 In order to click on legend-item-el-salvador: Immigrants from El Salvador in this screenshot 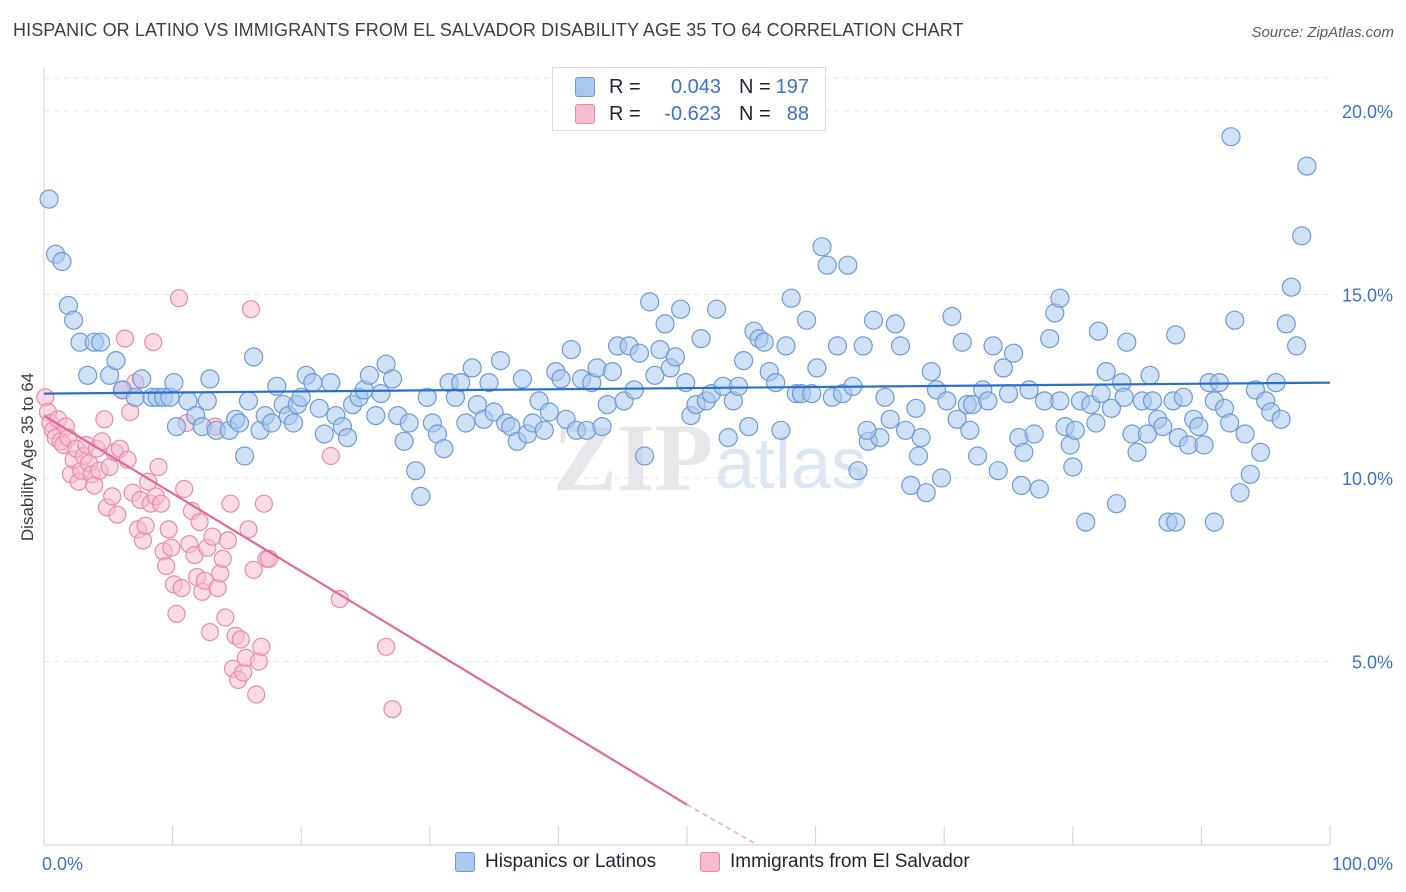, I will do `click(835, 862)`.